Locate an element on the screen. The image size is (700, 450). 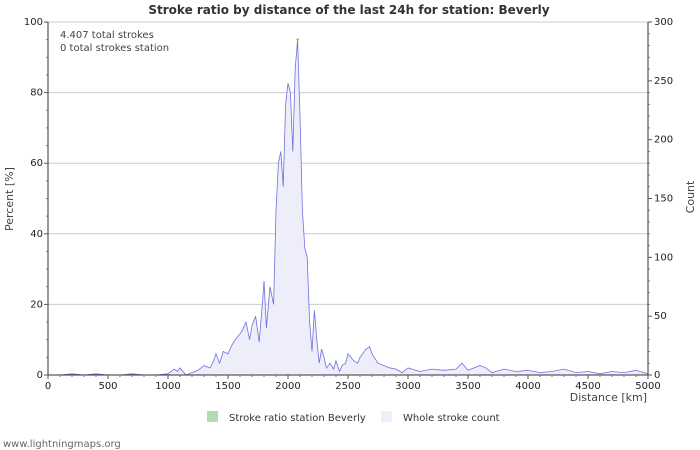
x-axis-label: Distance [km] is located at coordinates (608, 397).